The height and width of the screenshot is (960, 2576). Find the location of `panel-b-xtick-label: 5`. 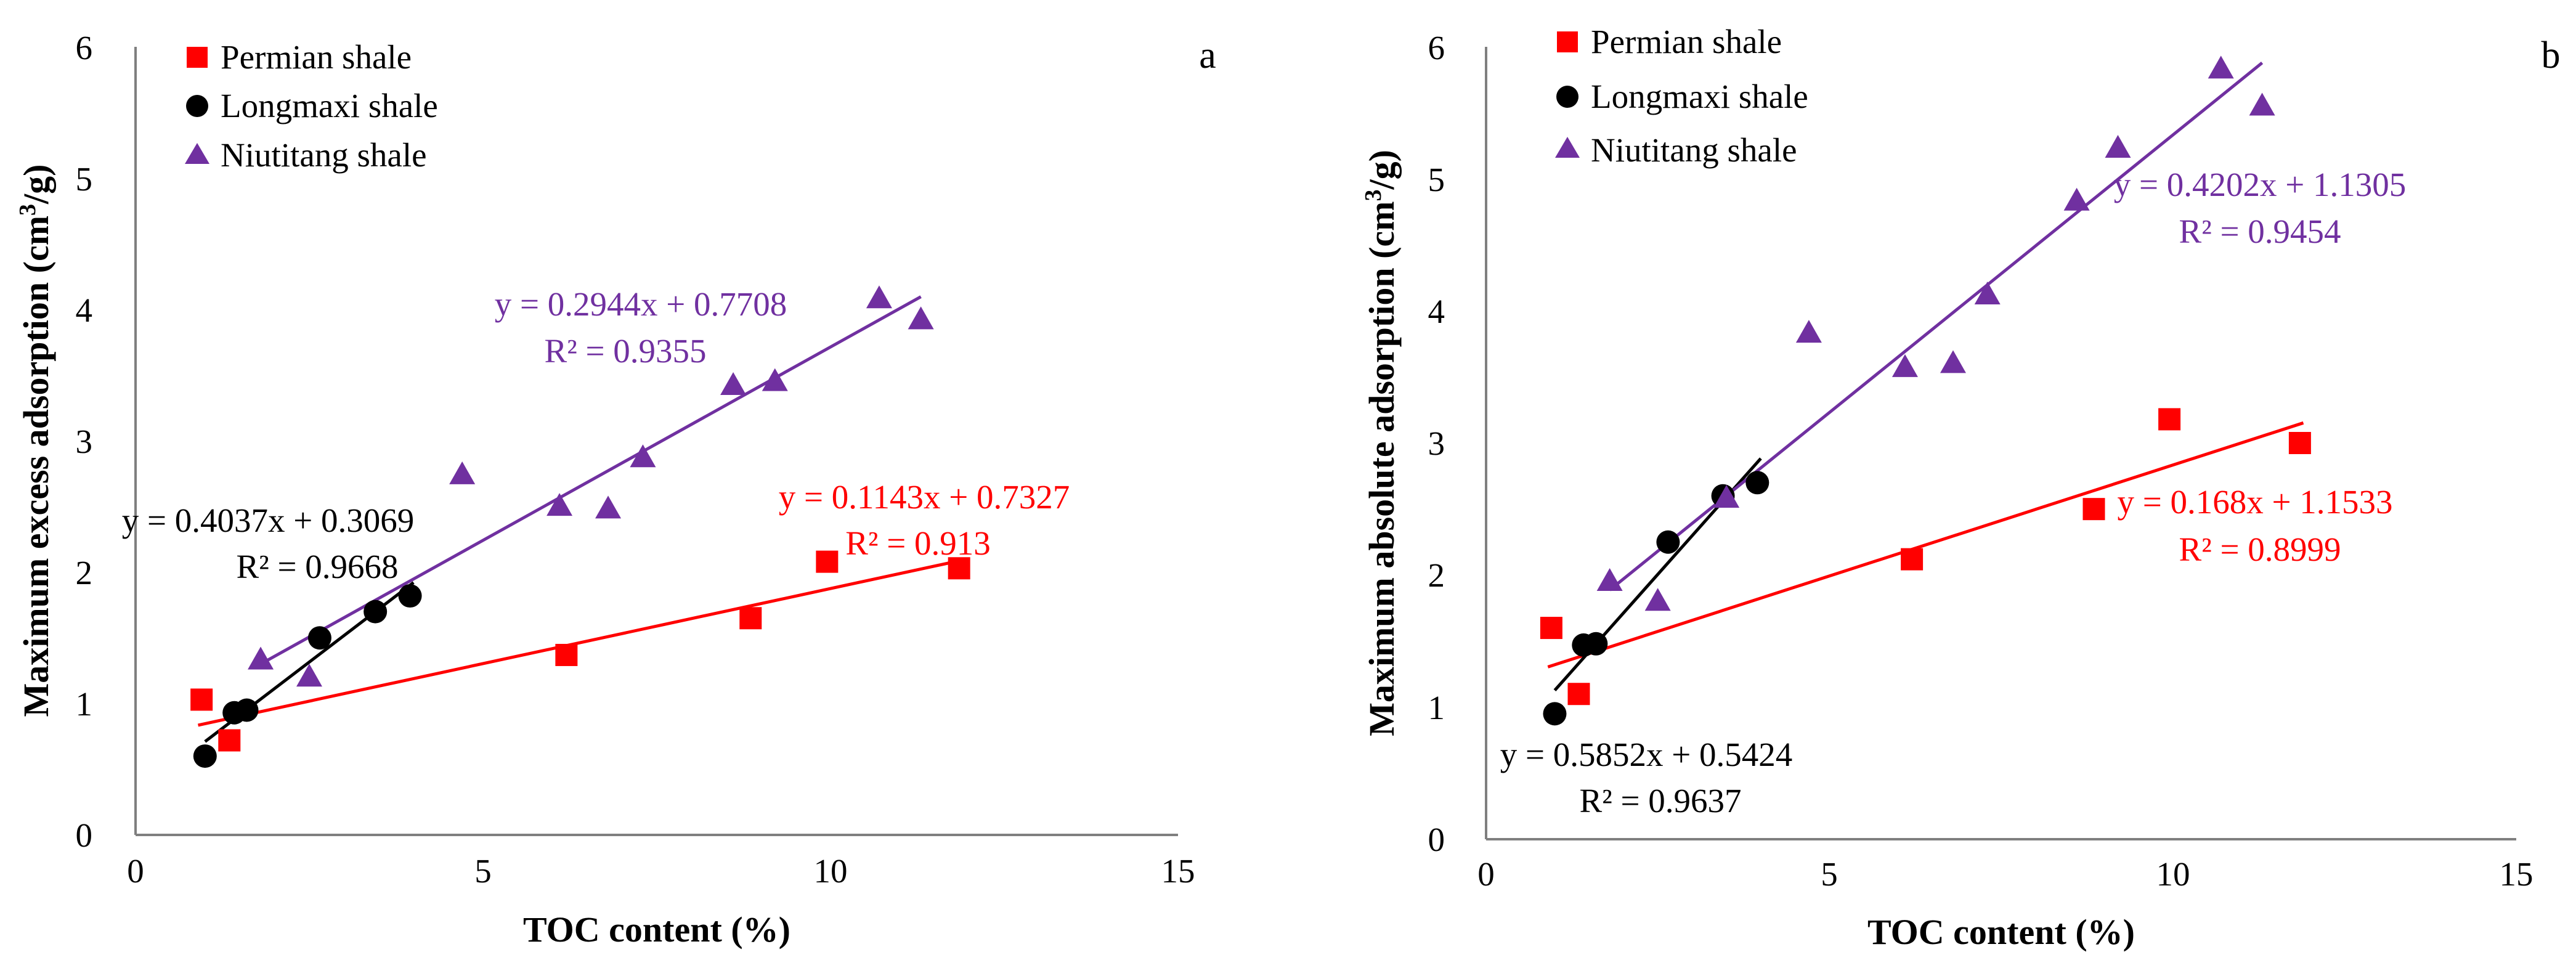

panel-b-xtick-label: 5 is located at coordinates (1829, 874).